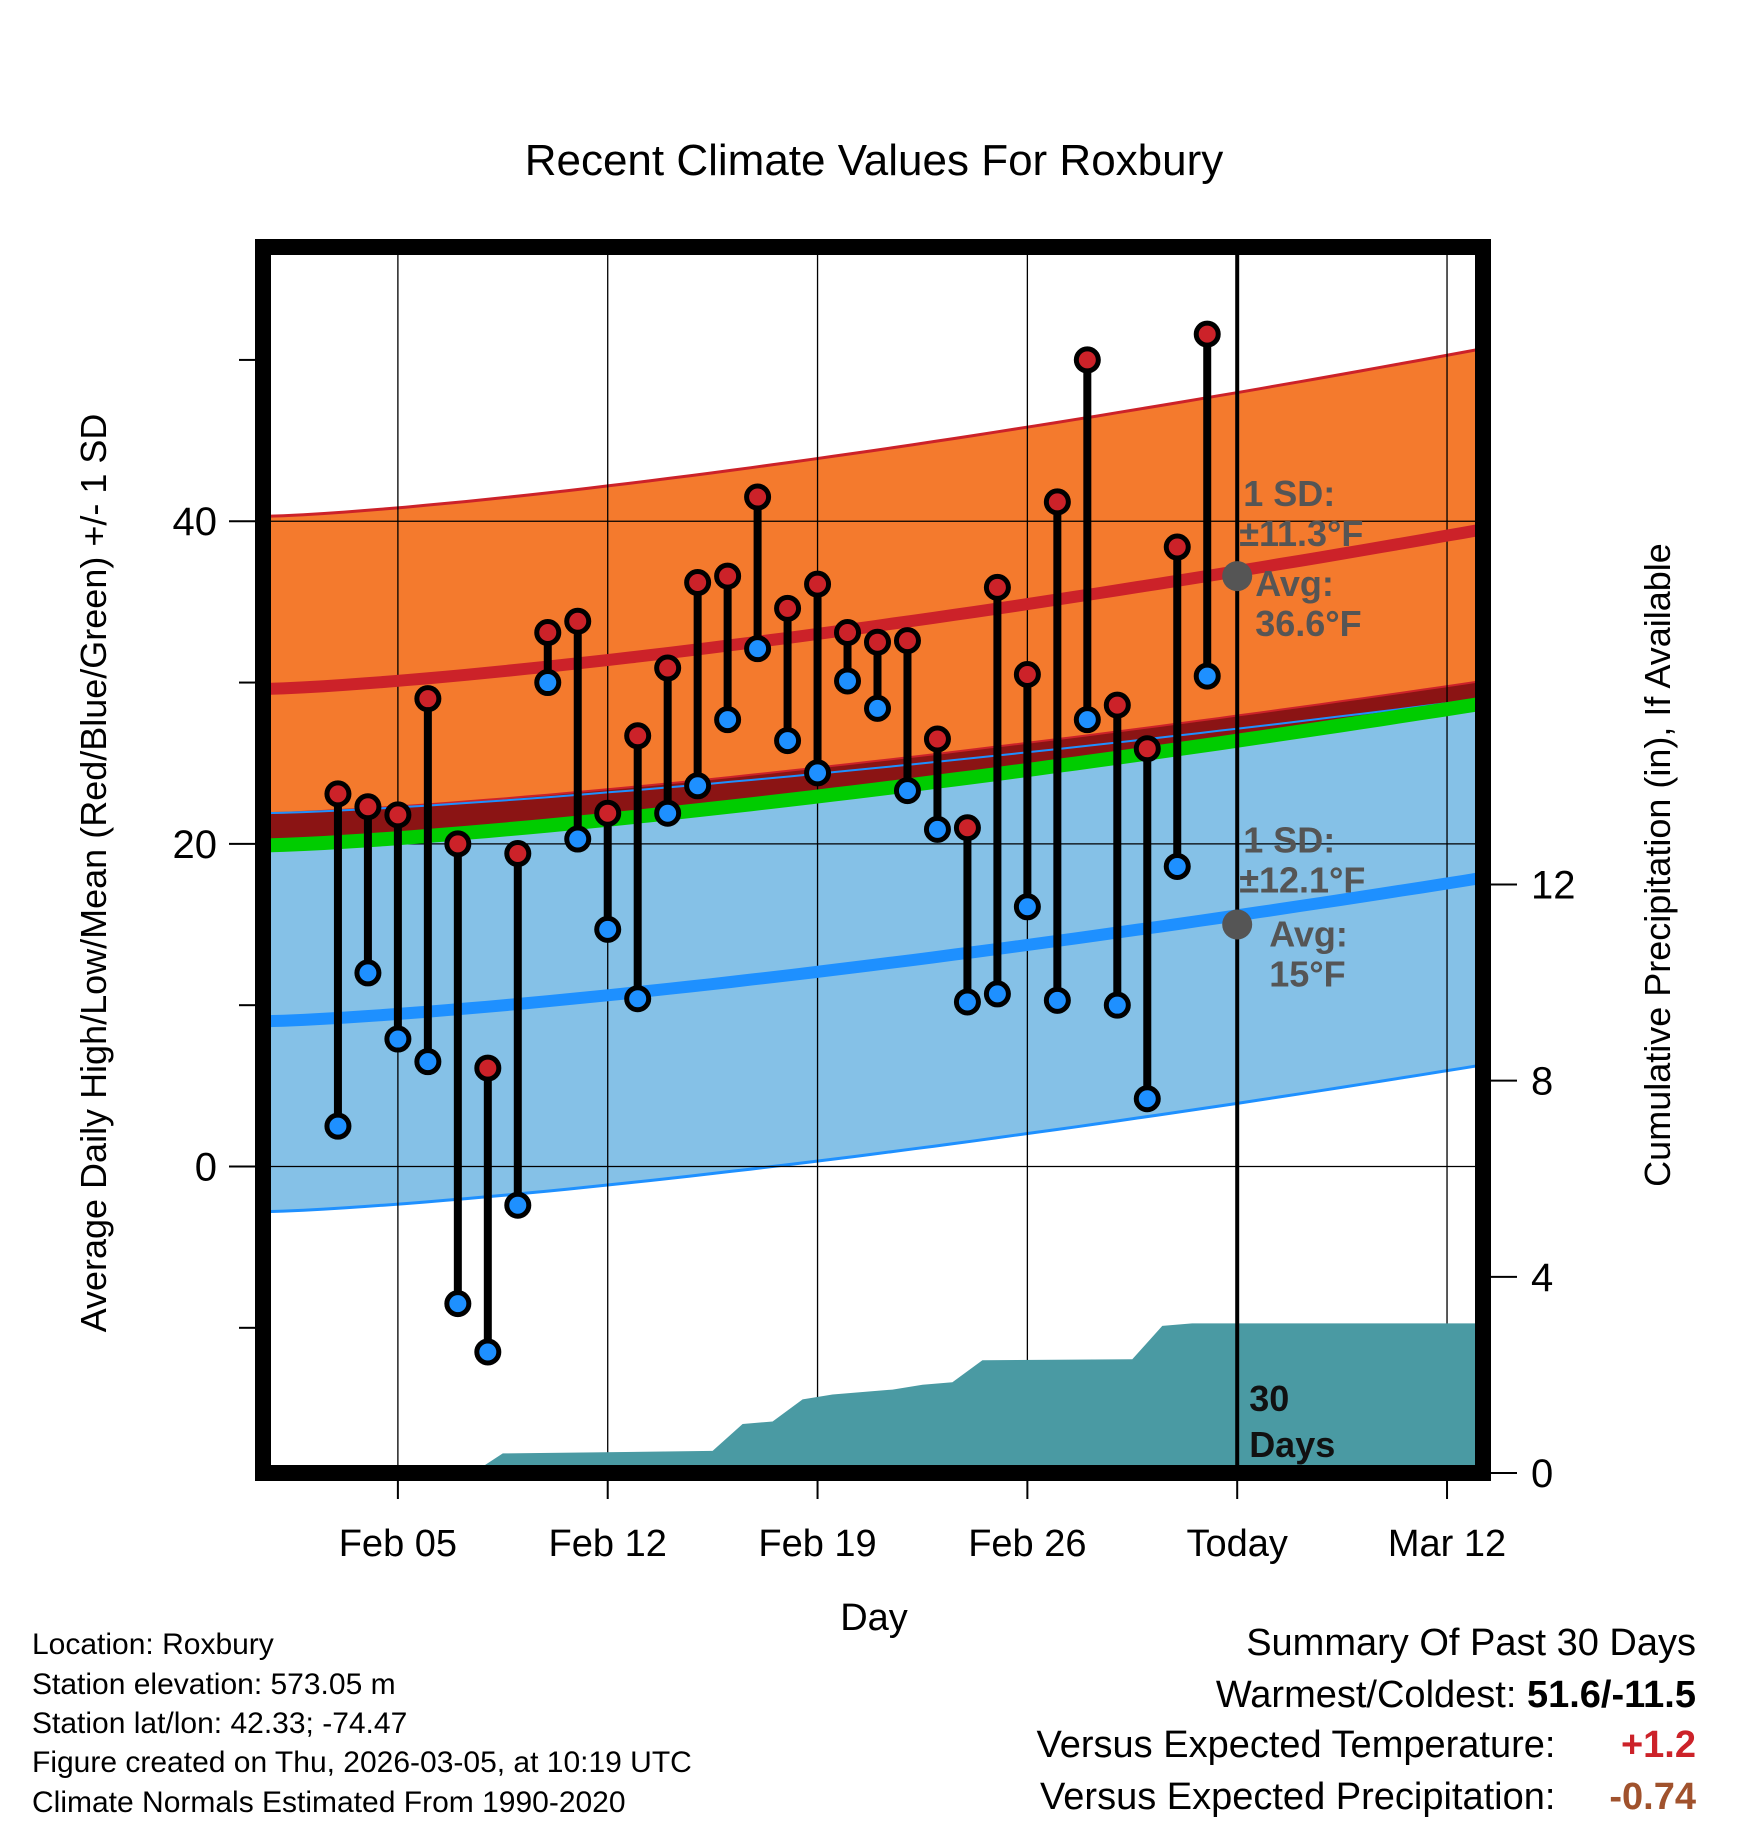 Image resolution: width=1748 pixels, height=1828 pixels. What do you see at coordinates (398, 1544) in the screenshot?
I see `x-tick-label: Feb 05` at bounding box center [398, 1544].